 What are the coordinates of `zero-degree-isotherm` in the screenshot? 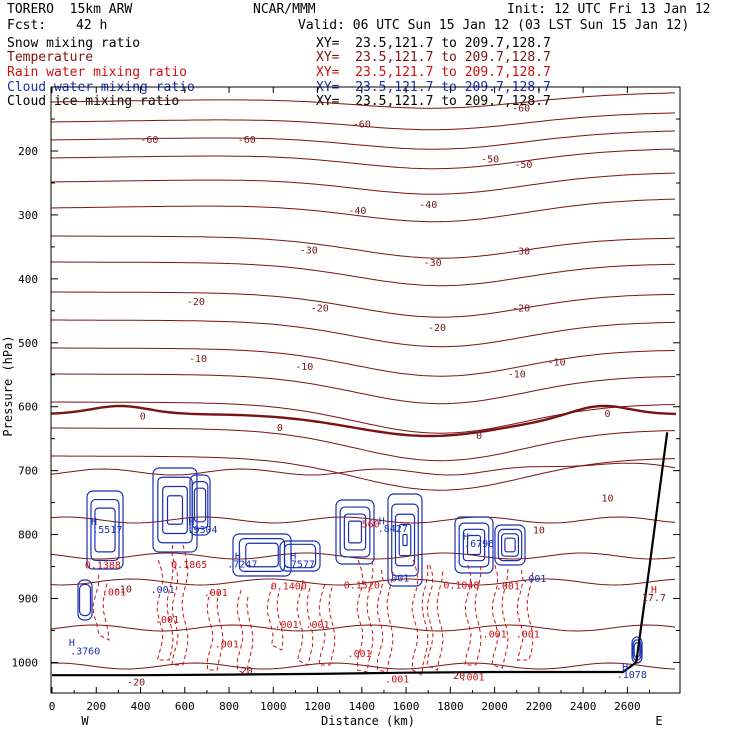 It's located at (363, 421).